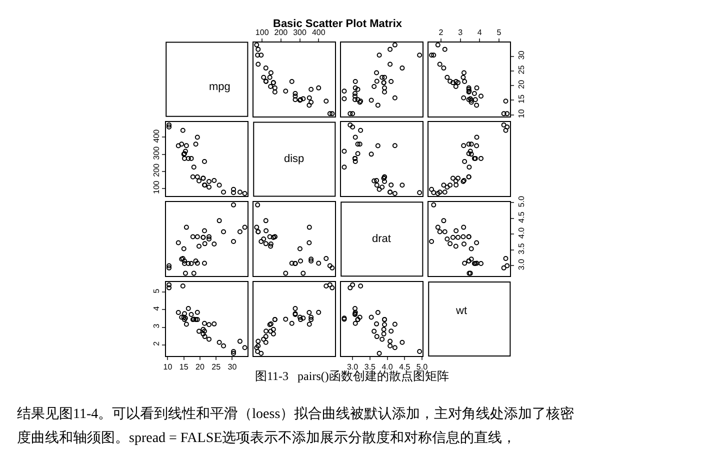 This screenshot has width=706, height=460. Describe the element at coordinates (156, 153) in the screenshot. I see `y-tick-label: 300` at that location.